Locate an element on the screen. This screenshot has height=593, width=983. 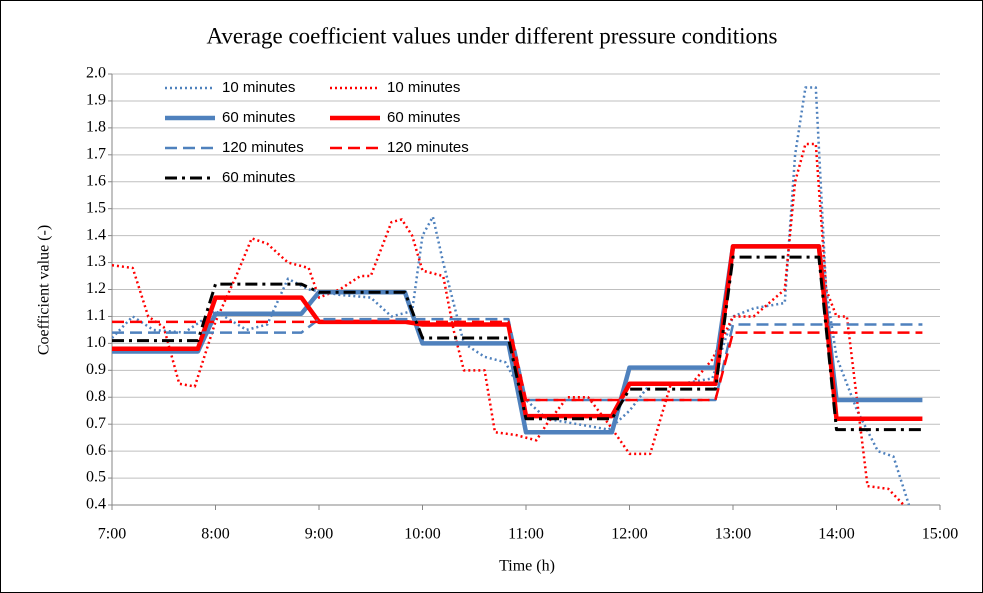
y-tick-label: 1.7 is located at coordinates (96, 153).